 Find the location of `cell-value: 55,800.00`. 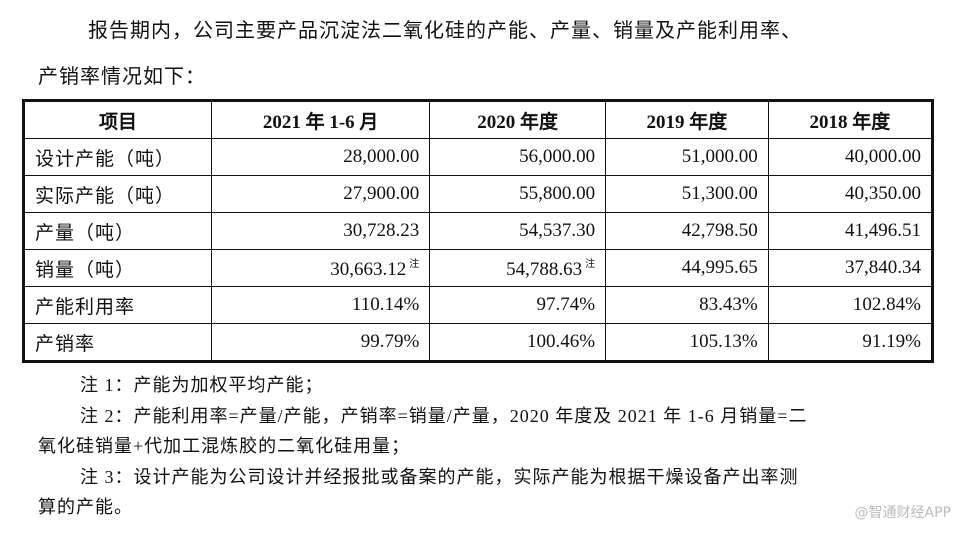

cell-value: 55,800.00 is located at coordinates (557, 193).